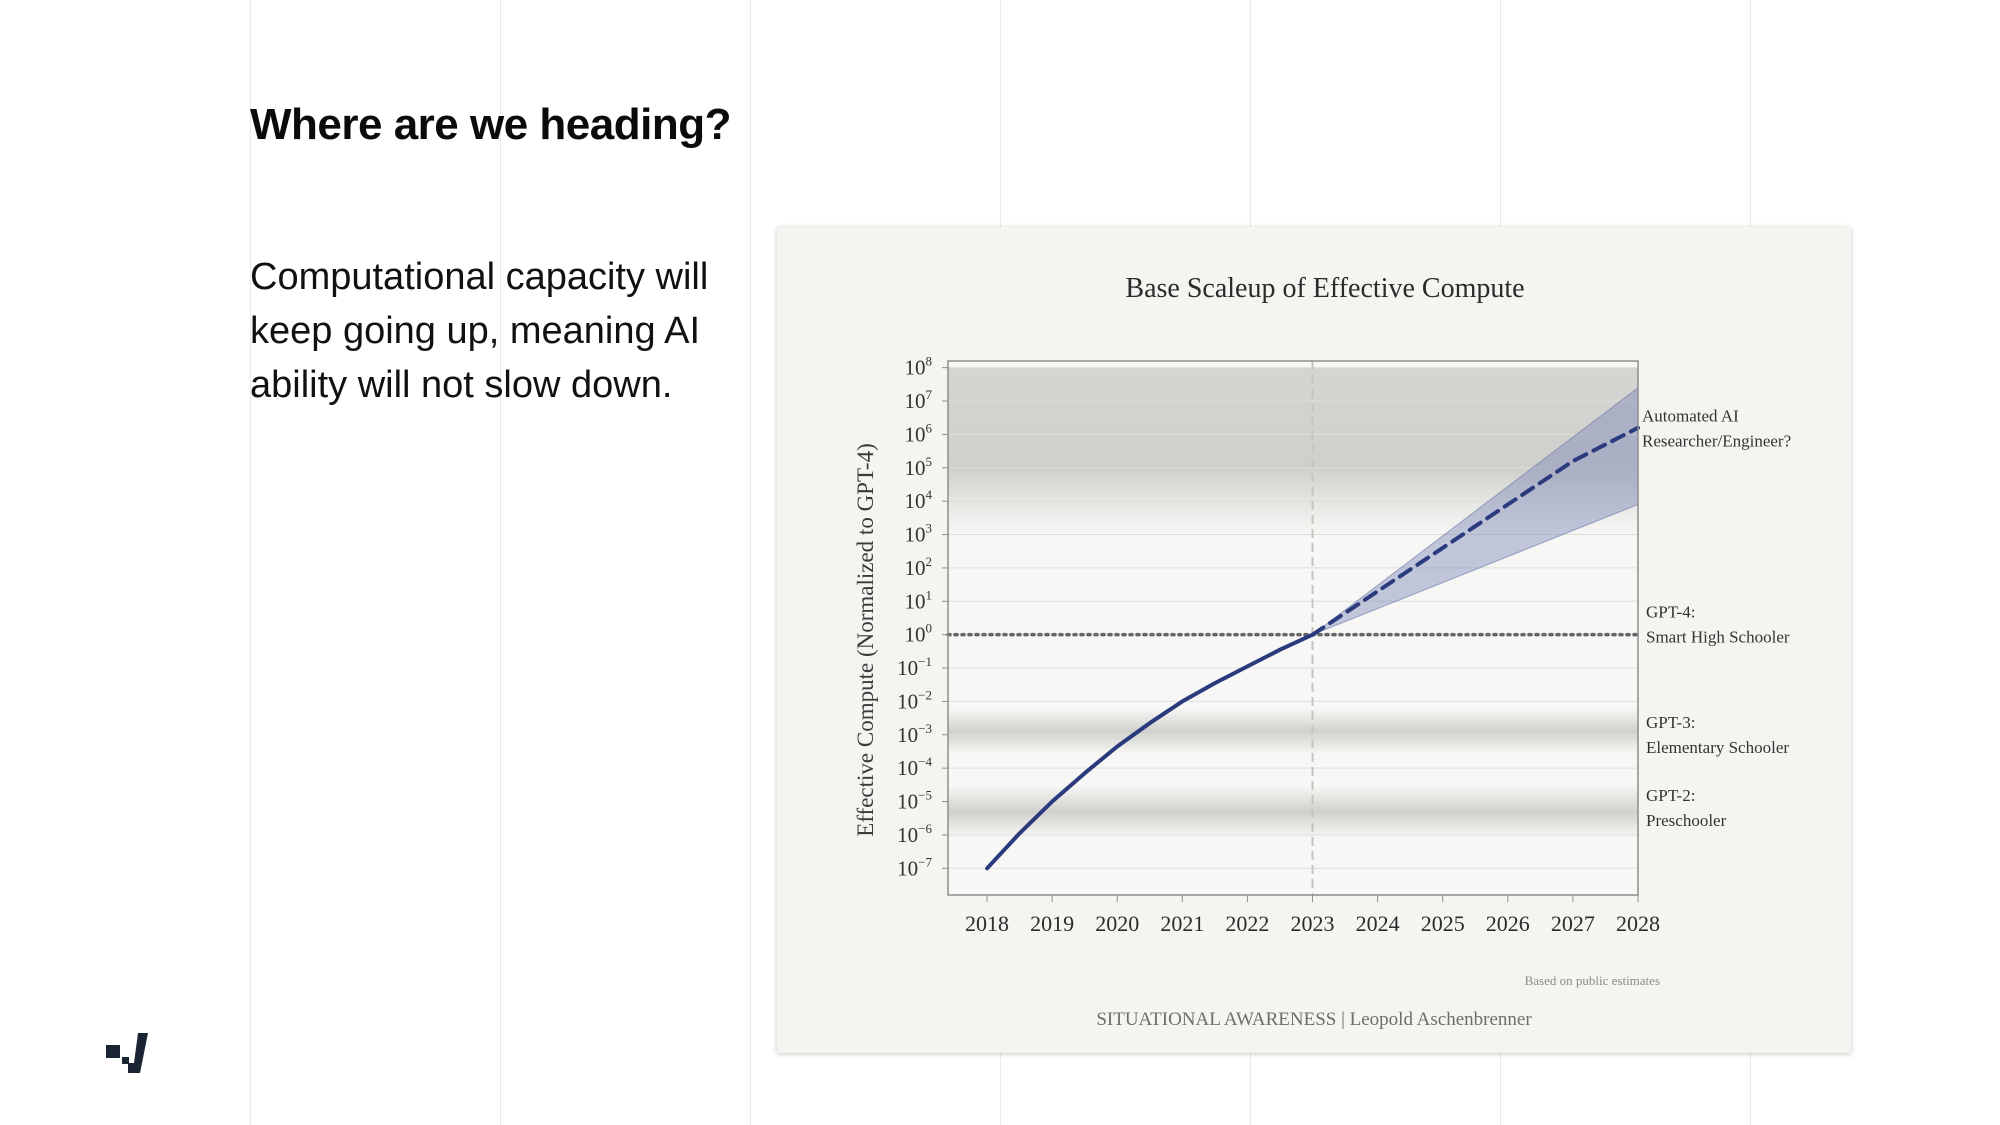 Image resolution: width=2000 pixels, height=1125 pixels. Describe the element at coordinates (919, 433) in the screenshot. I see `y-tick-label: 10⁶` at that location.